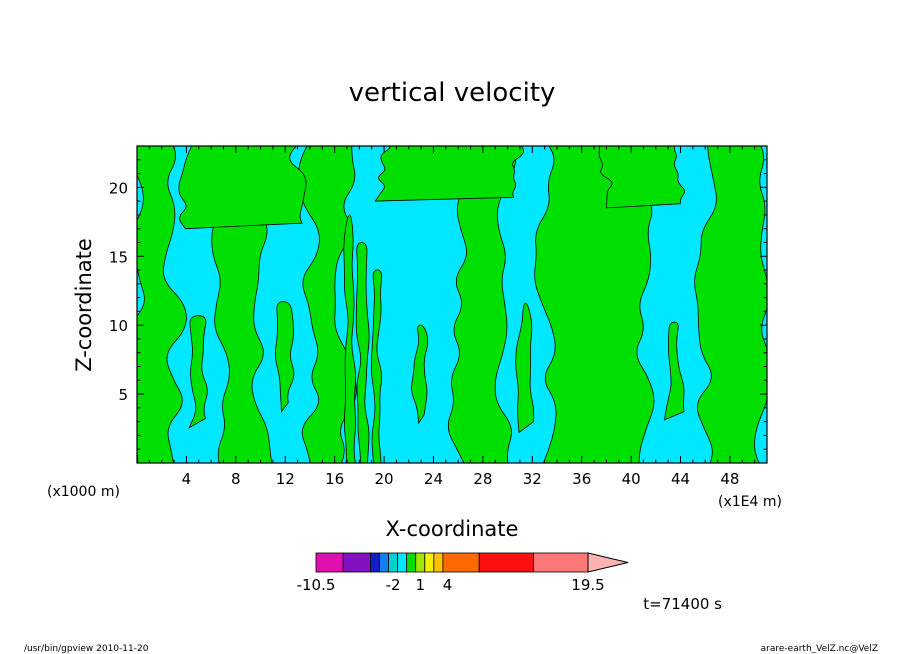 This screenshot has width=904, height=654. Describe the element at coordinates (587, 585) in the screenshot. I see `colorbar-tick-label: 19.5` at that location.